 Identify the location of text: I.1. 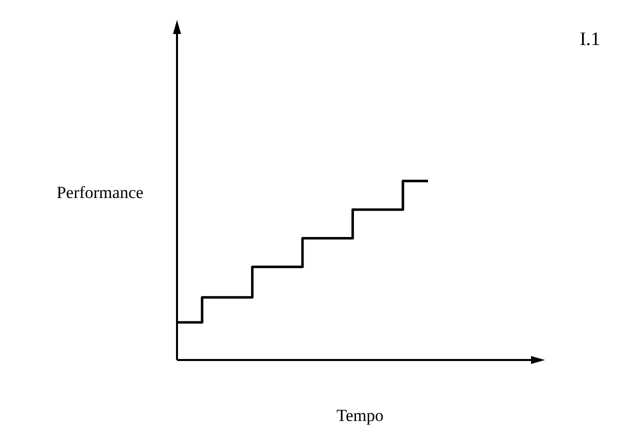
(590, 39).